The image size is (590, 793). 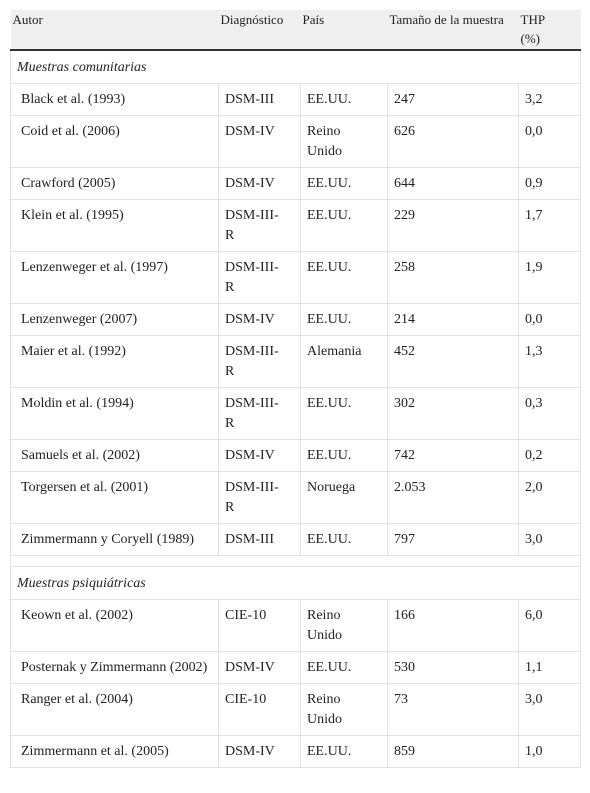 I want to click on cell: Maier et al. (1992), so click(x=114, y=361).